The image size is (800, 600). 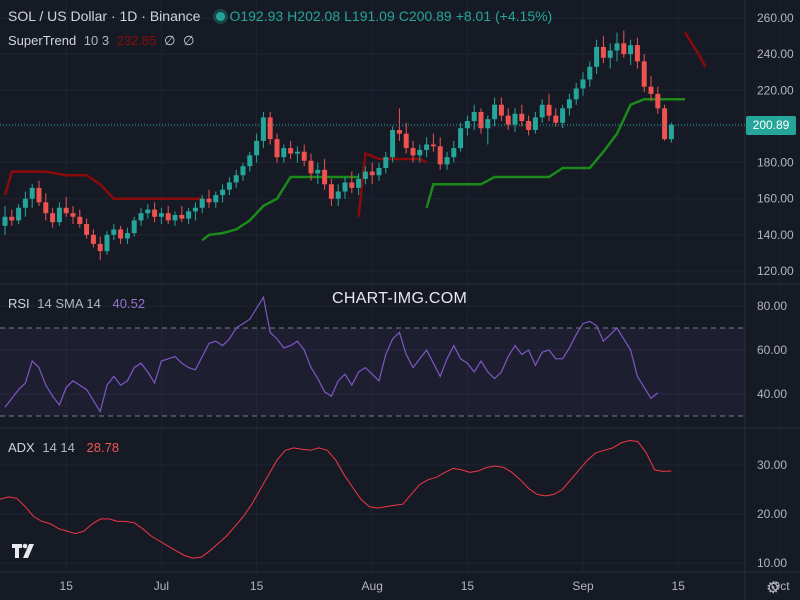 I want to click on rsi-legend: RSI 14 SMA 14 40.52, so click(x=78, y=303).